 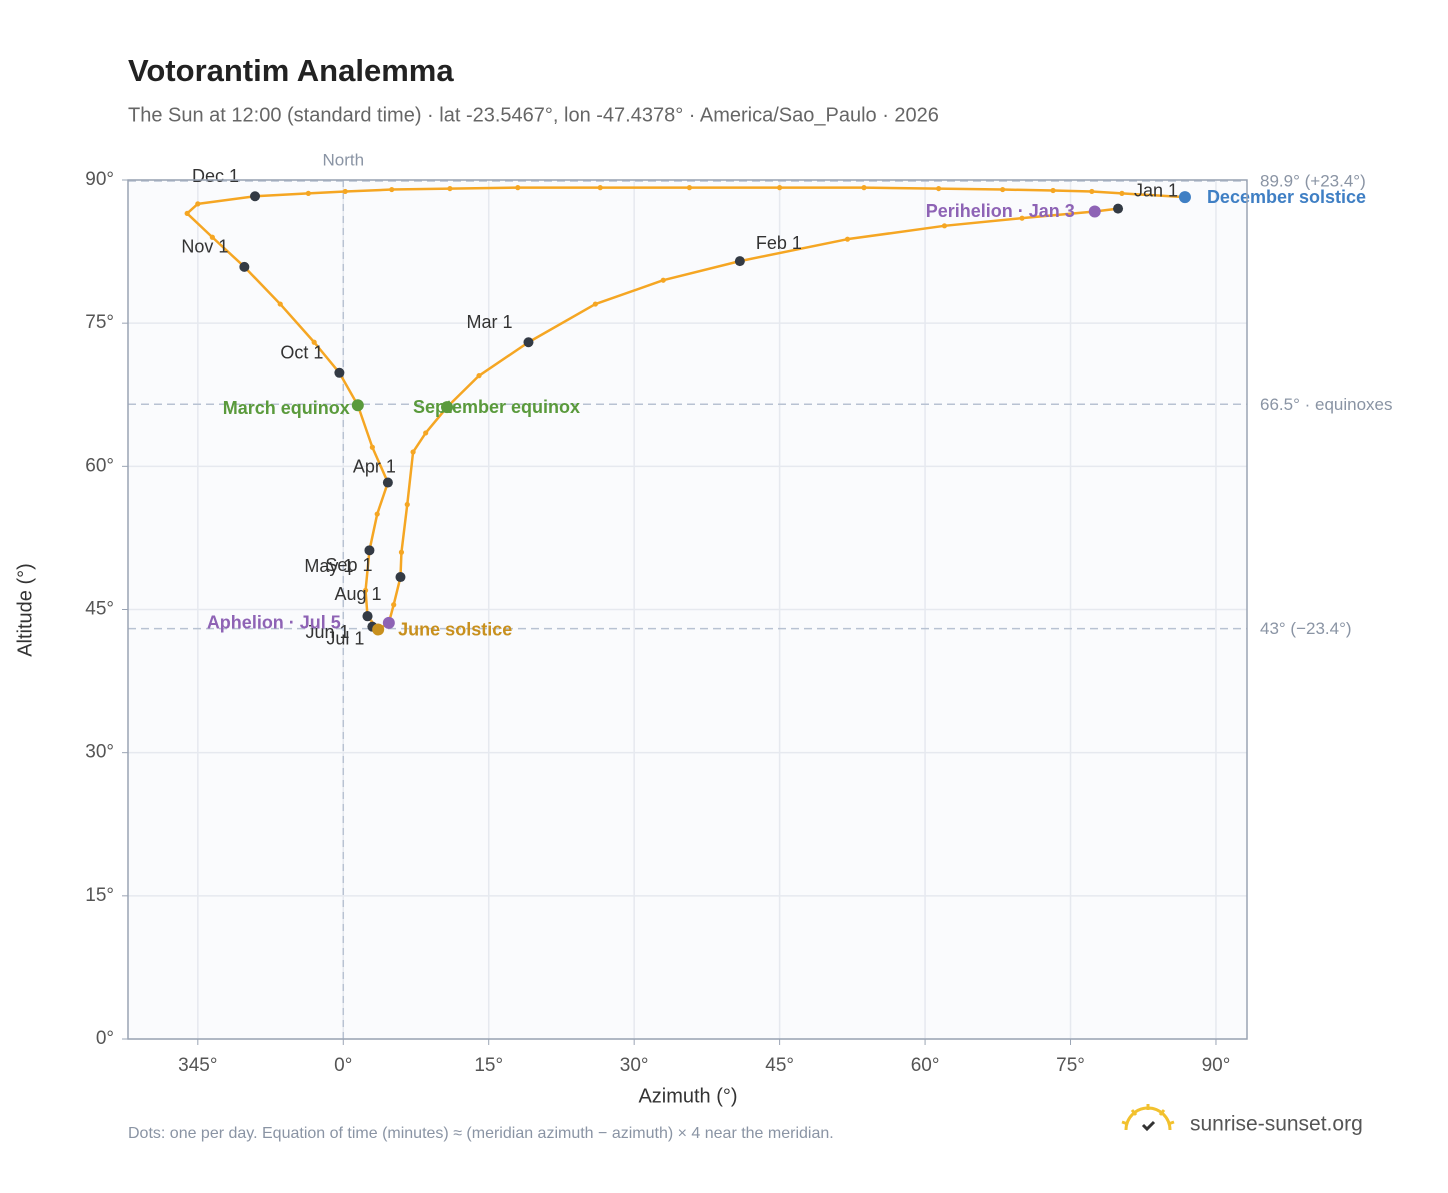 What do you see at coordinates (374, 466) in the screenshot?
I see `month-label: Apr 1` at bounding box center [374, 466].